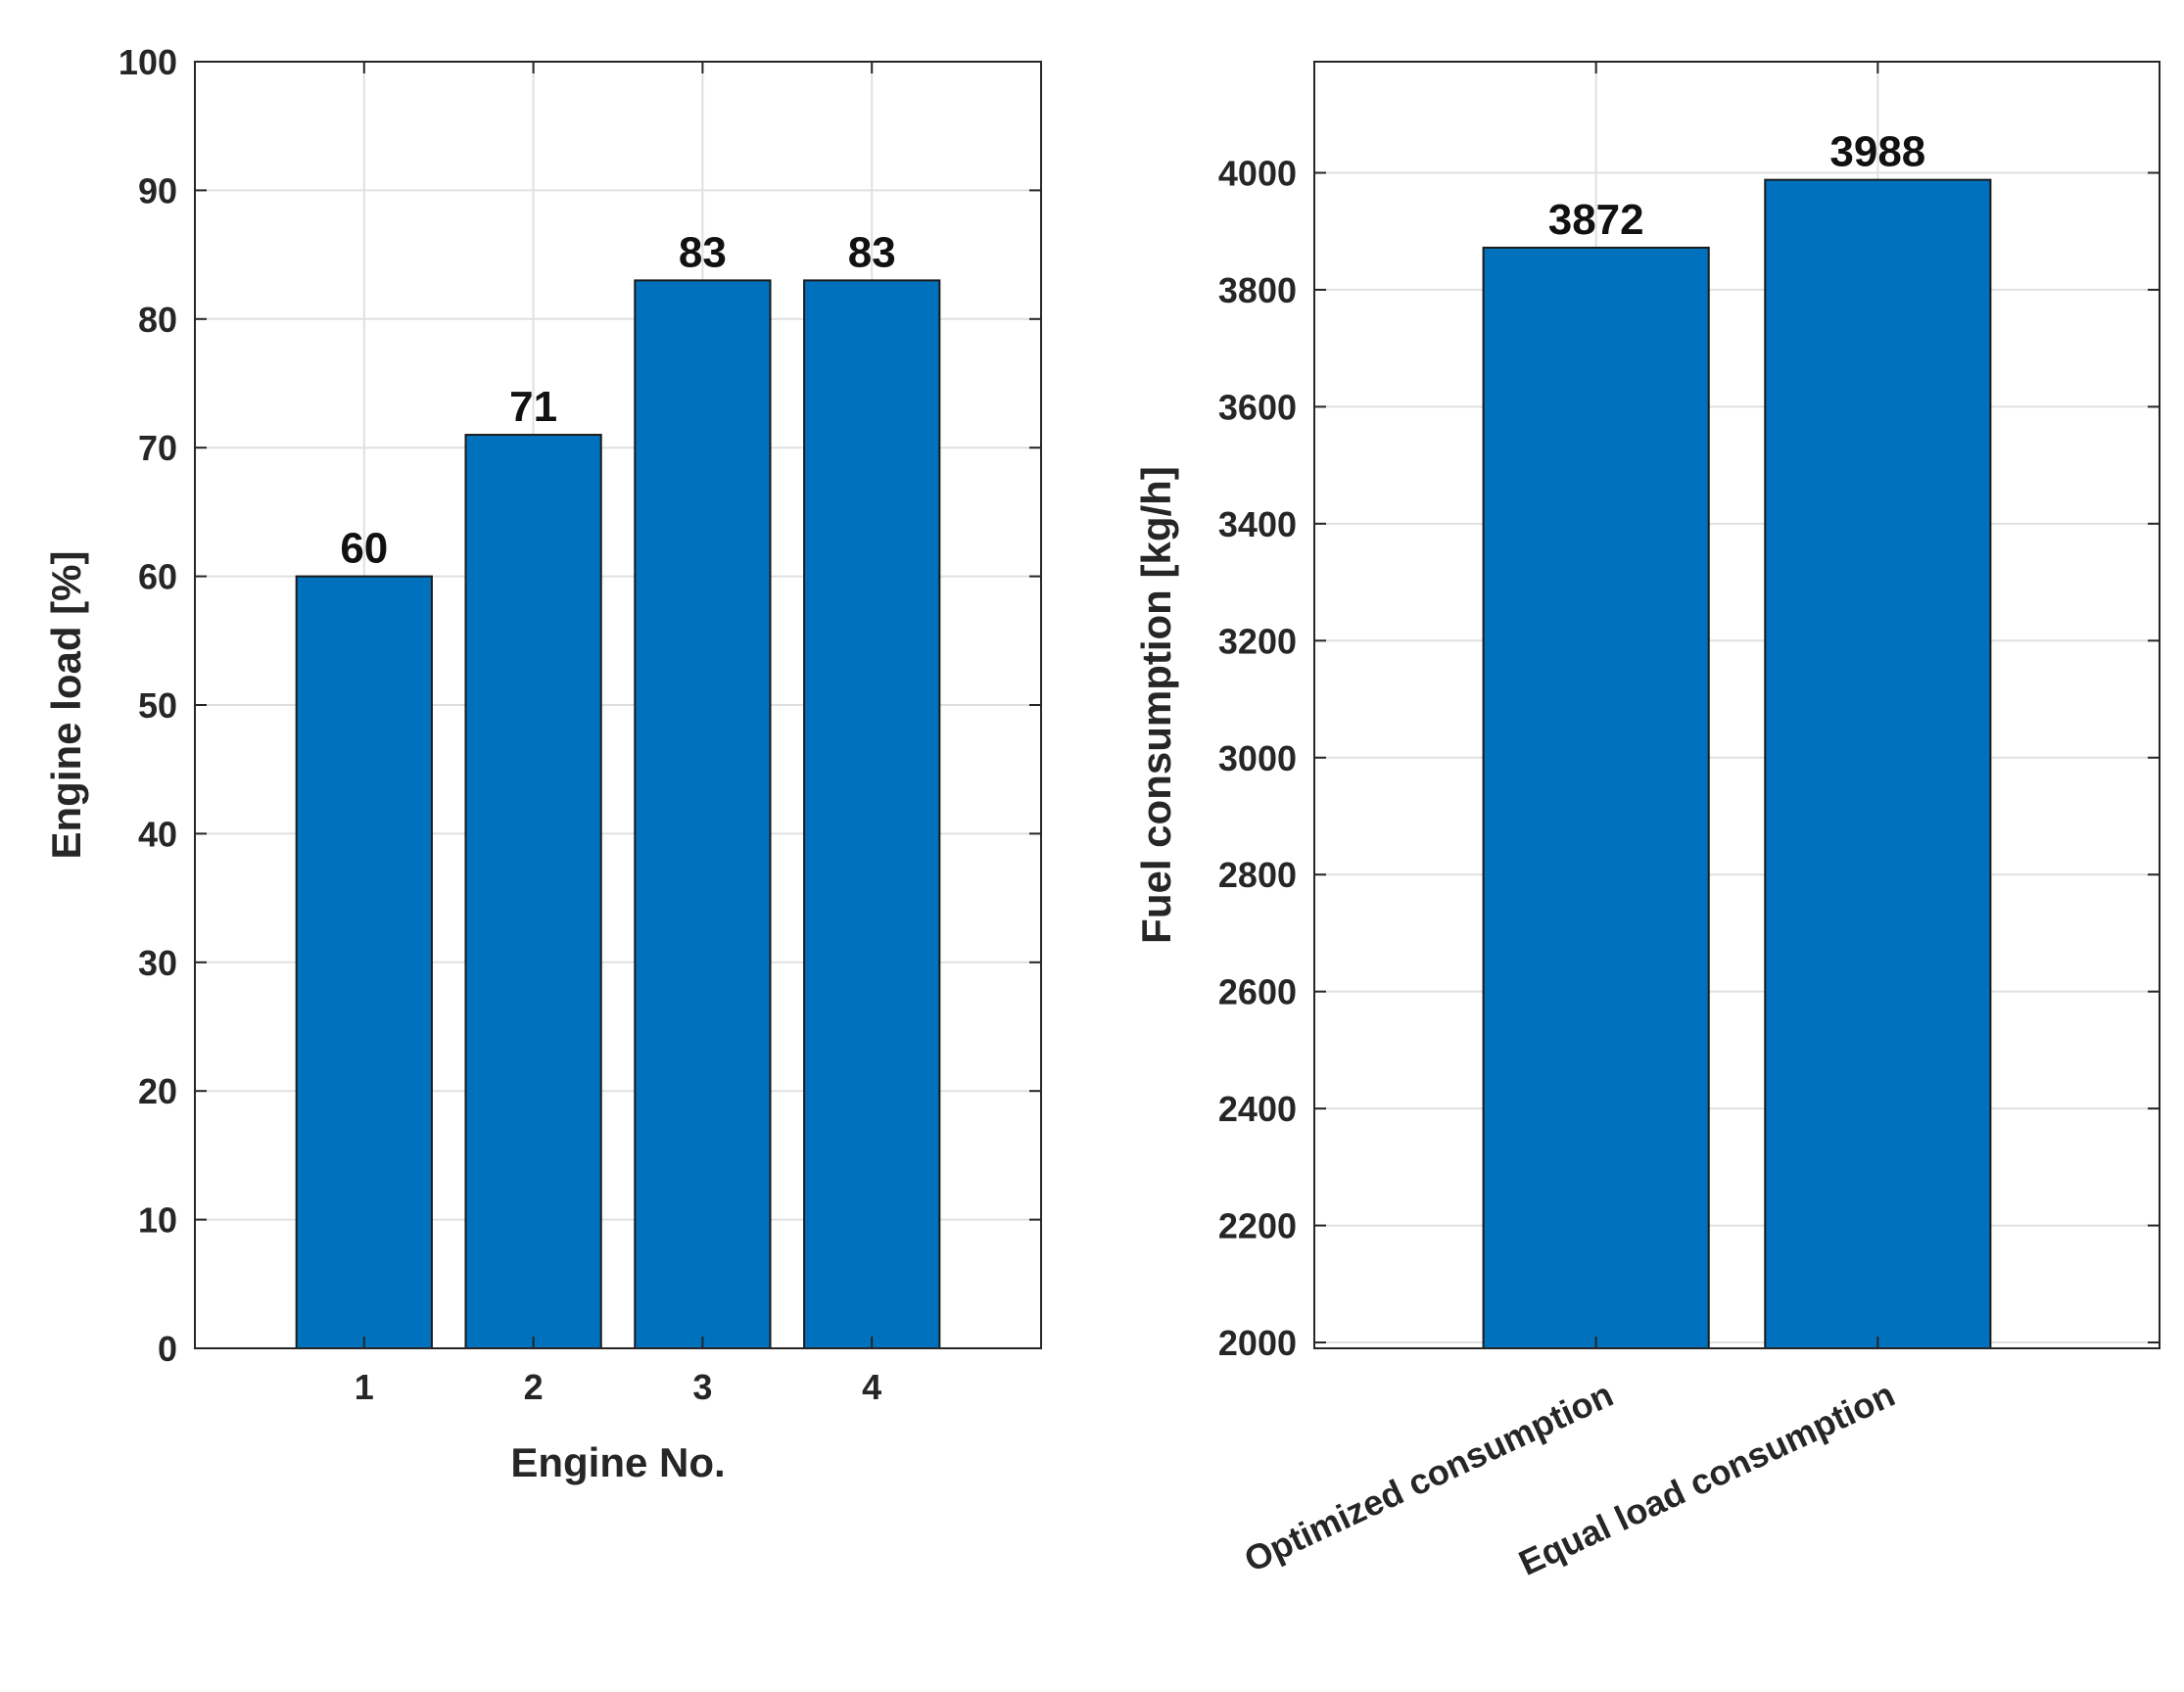 This screenshot has width=2184, height=1692. I want to click on engine-load-x-tick-label: 1, so click(364, 1387).